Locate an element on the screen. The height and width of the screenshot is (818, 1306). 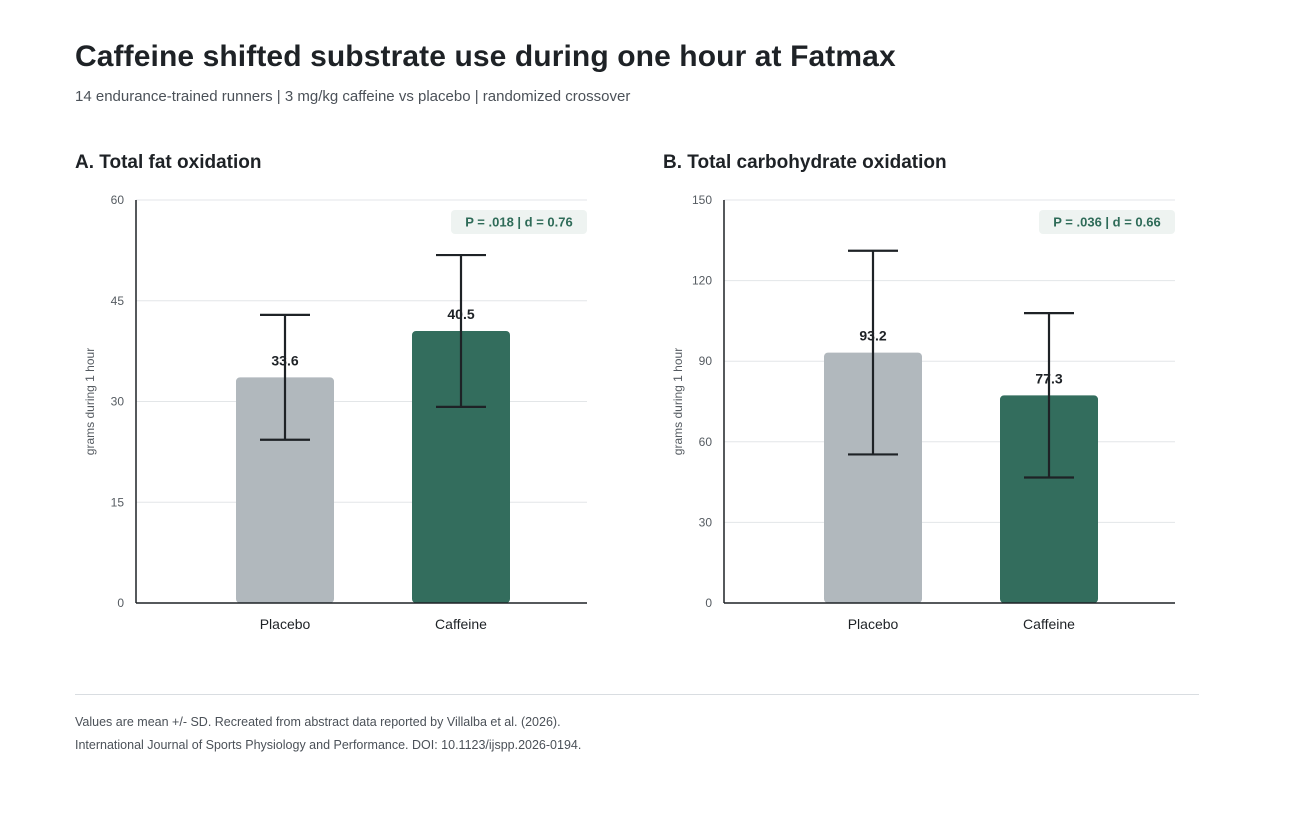
y-tick-label: 120 is located at coordinates (702, 281).